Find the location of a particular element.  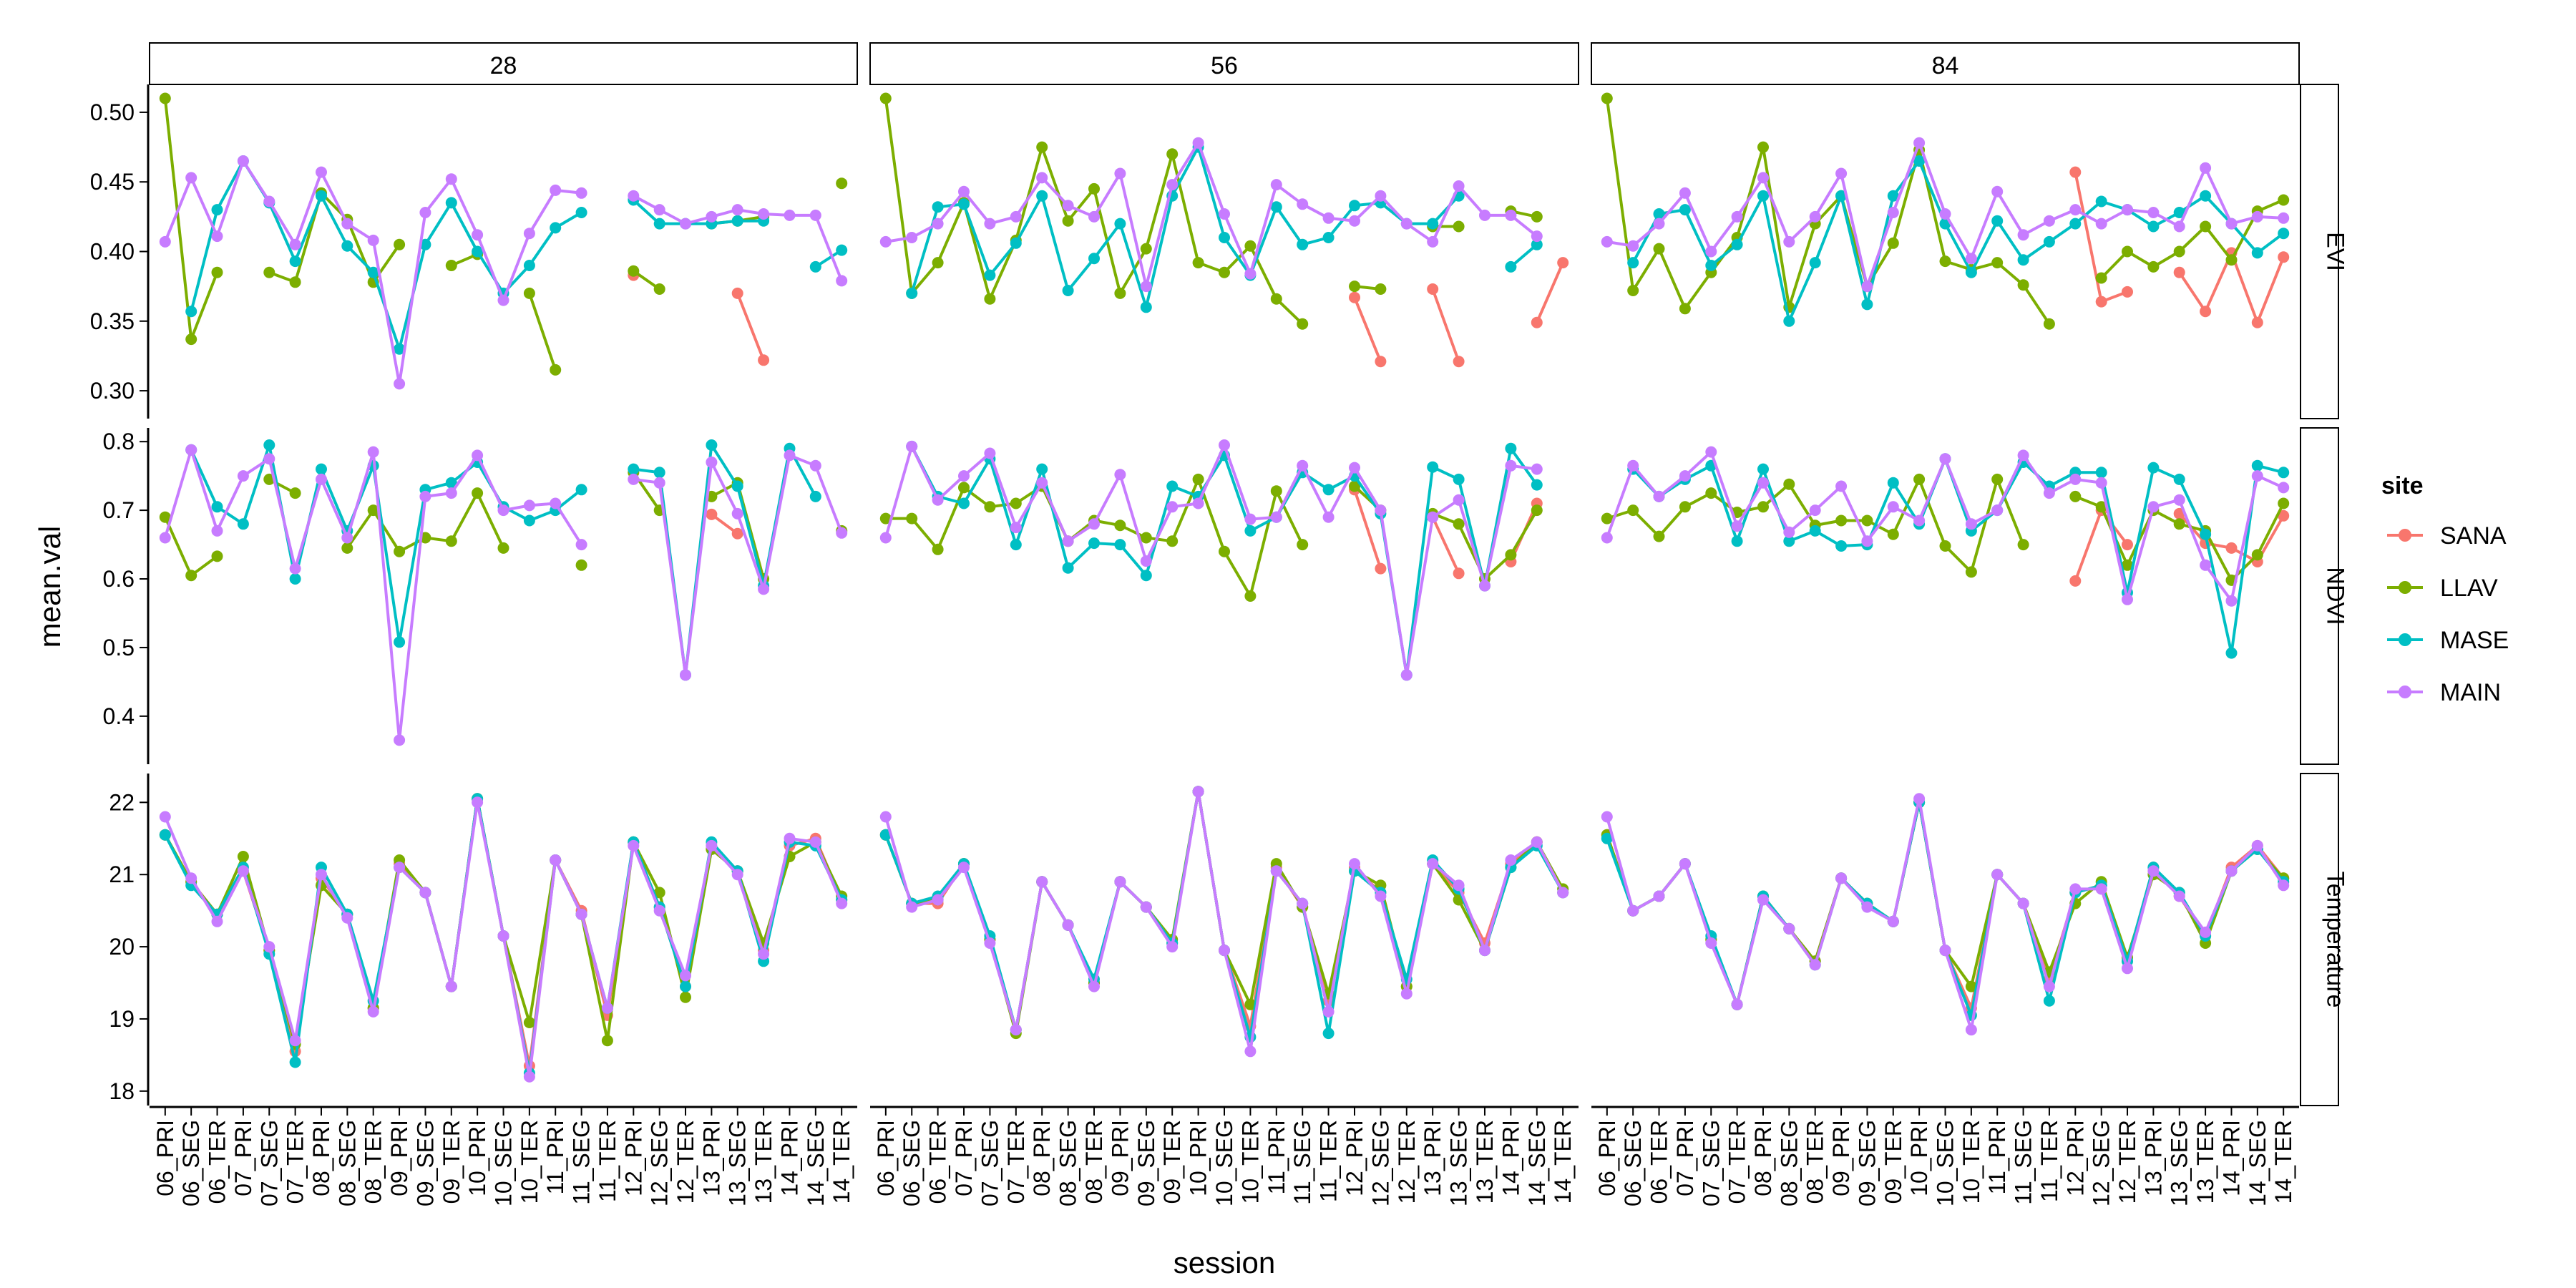

x-tick-label: 10_PRI is located at coordinates (1198, 1158).